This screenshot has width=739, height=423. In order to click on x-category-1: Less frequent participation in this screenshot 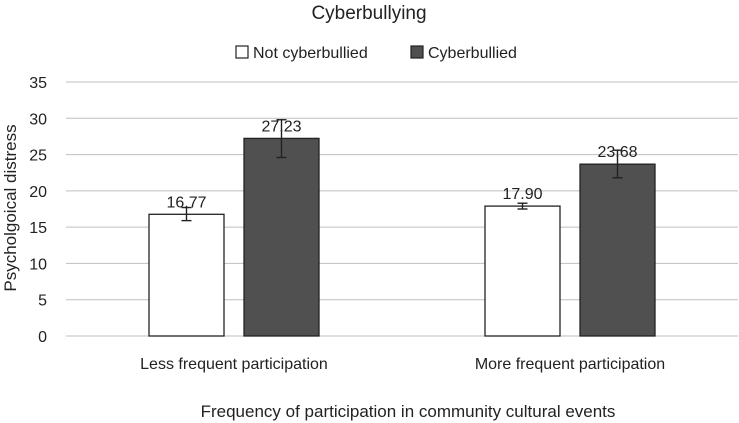, I will do `click(234, 364)`.